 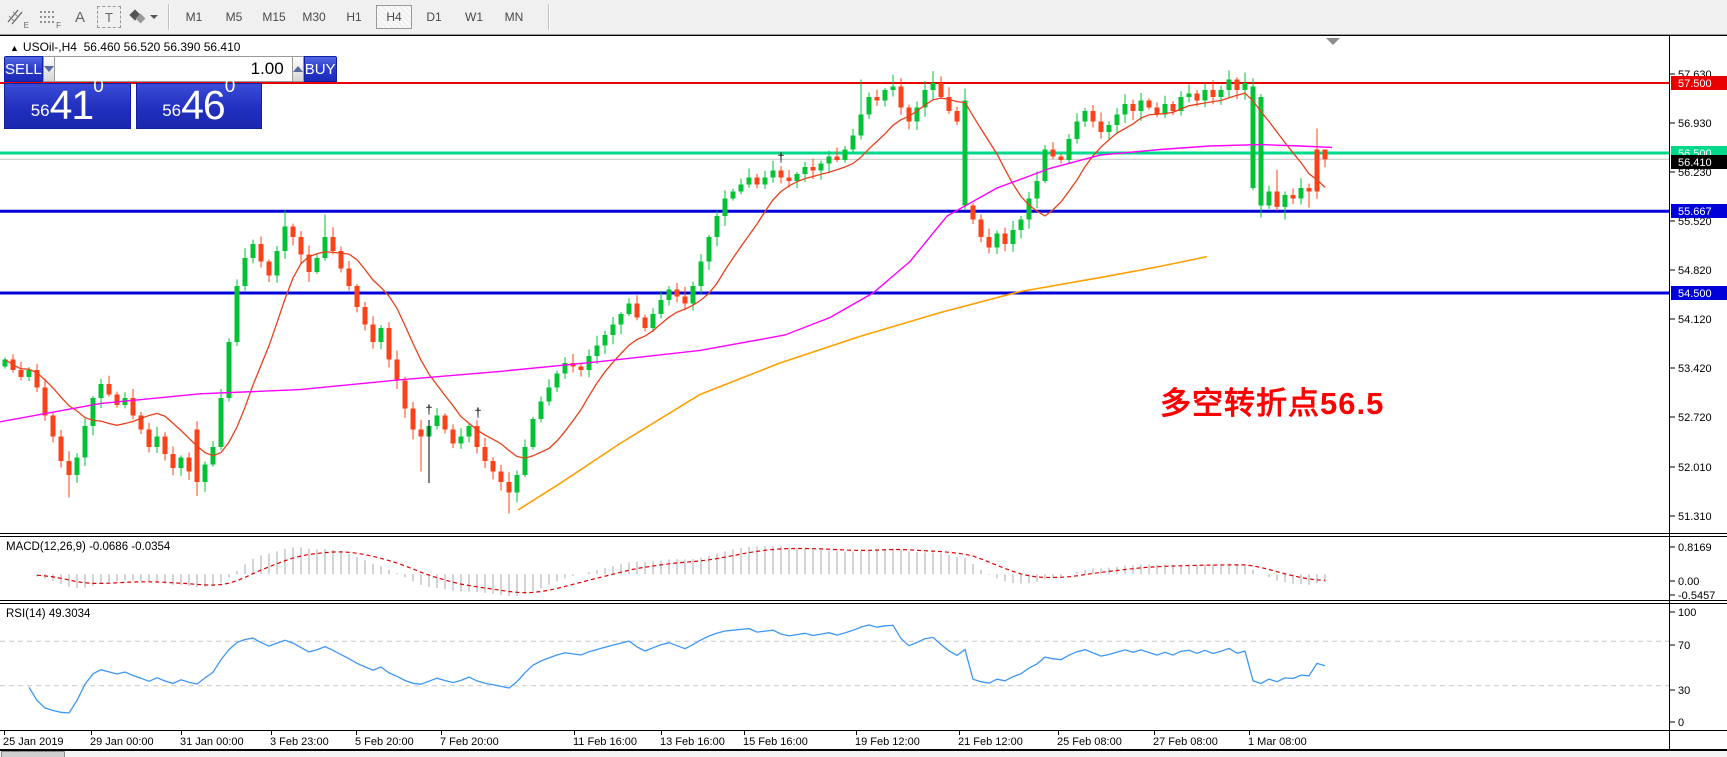 I want to click on price-badge-56.410, so click(x=1699, y=162).